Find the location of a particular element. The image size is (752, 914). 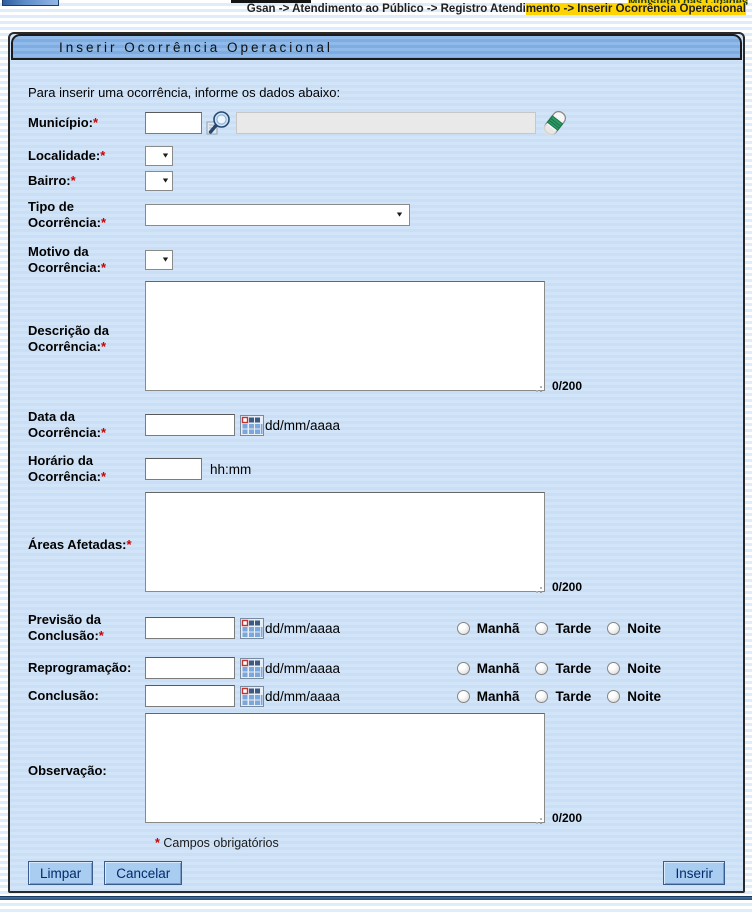

reprogramacao-manha-radio is located at coordinates (463, 668).